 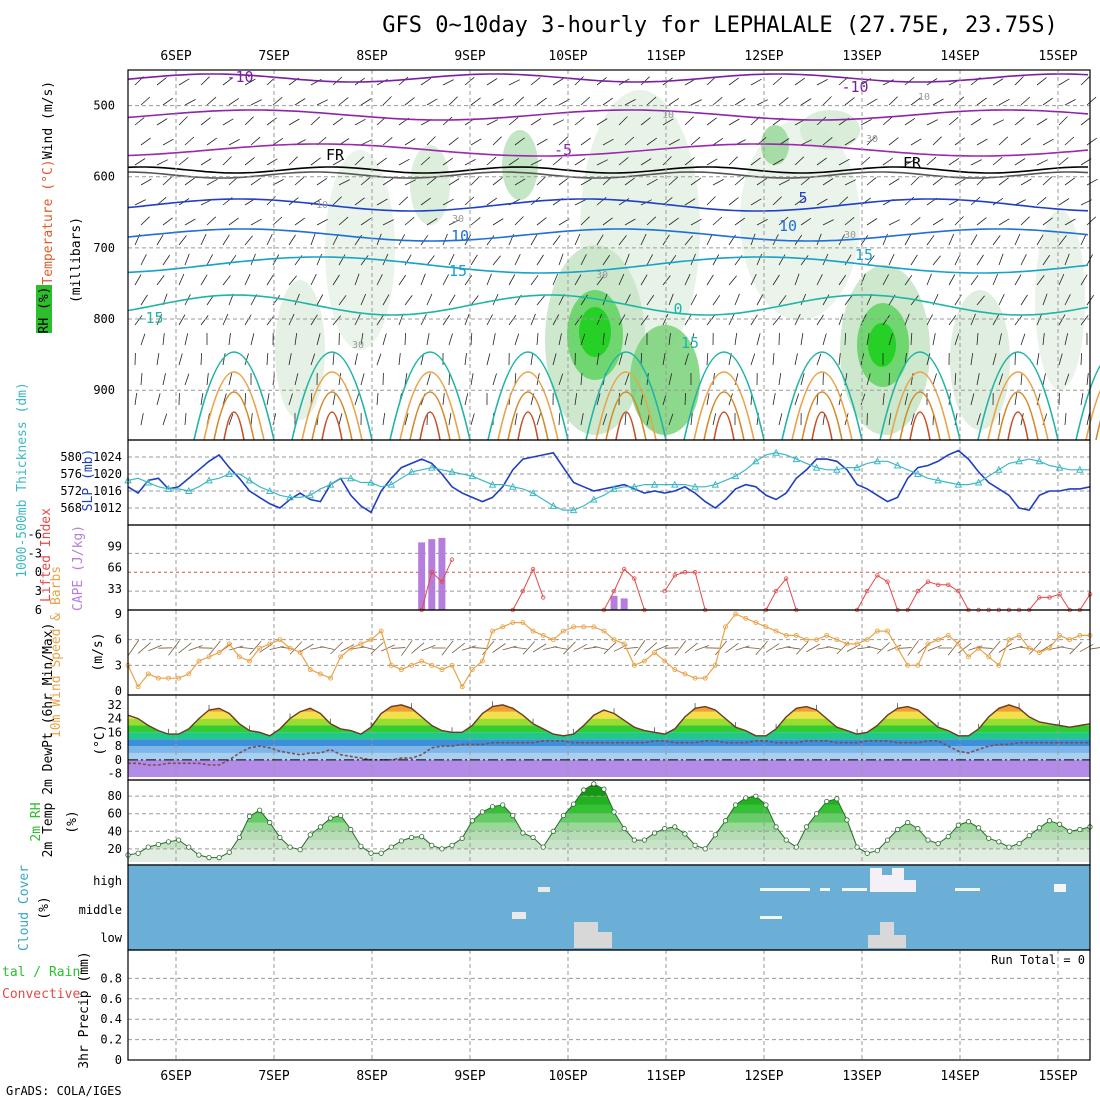 What do you see at coordinates (273, 1076) in the screenshot?
I see `bottom-date-label-1: 7SEP` at bounding box center [273, 1076].